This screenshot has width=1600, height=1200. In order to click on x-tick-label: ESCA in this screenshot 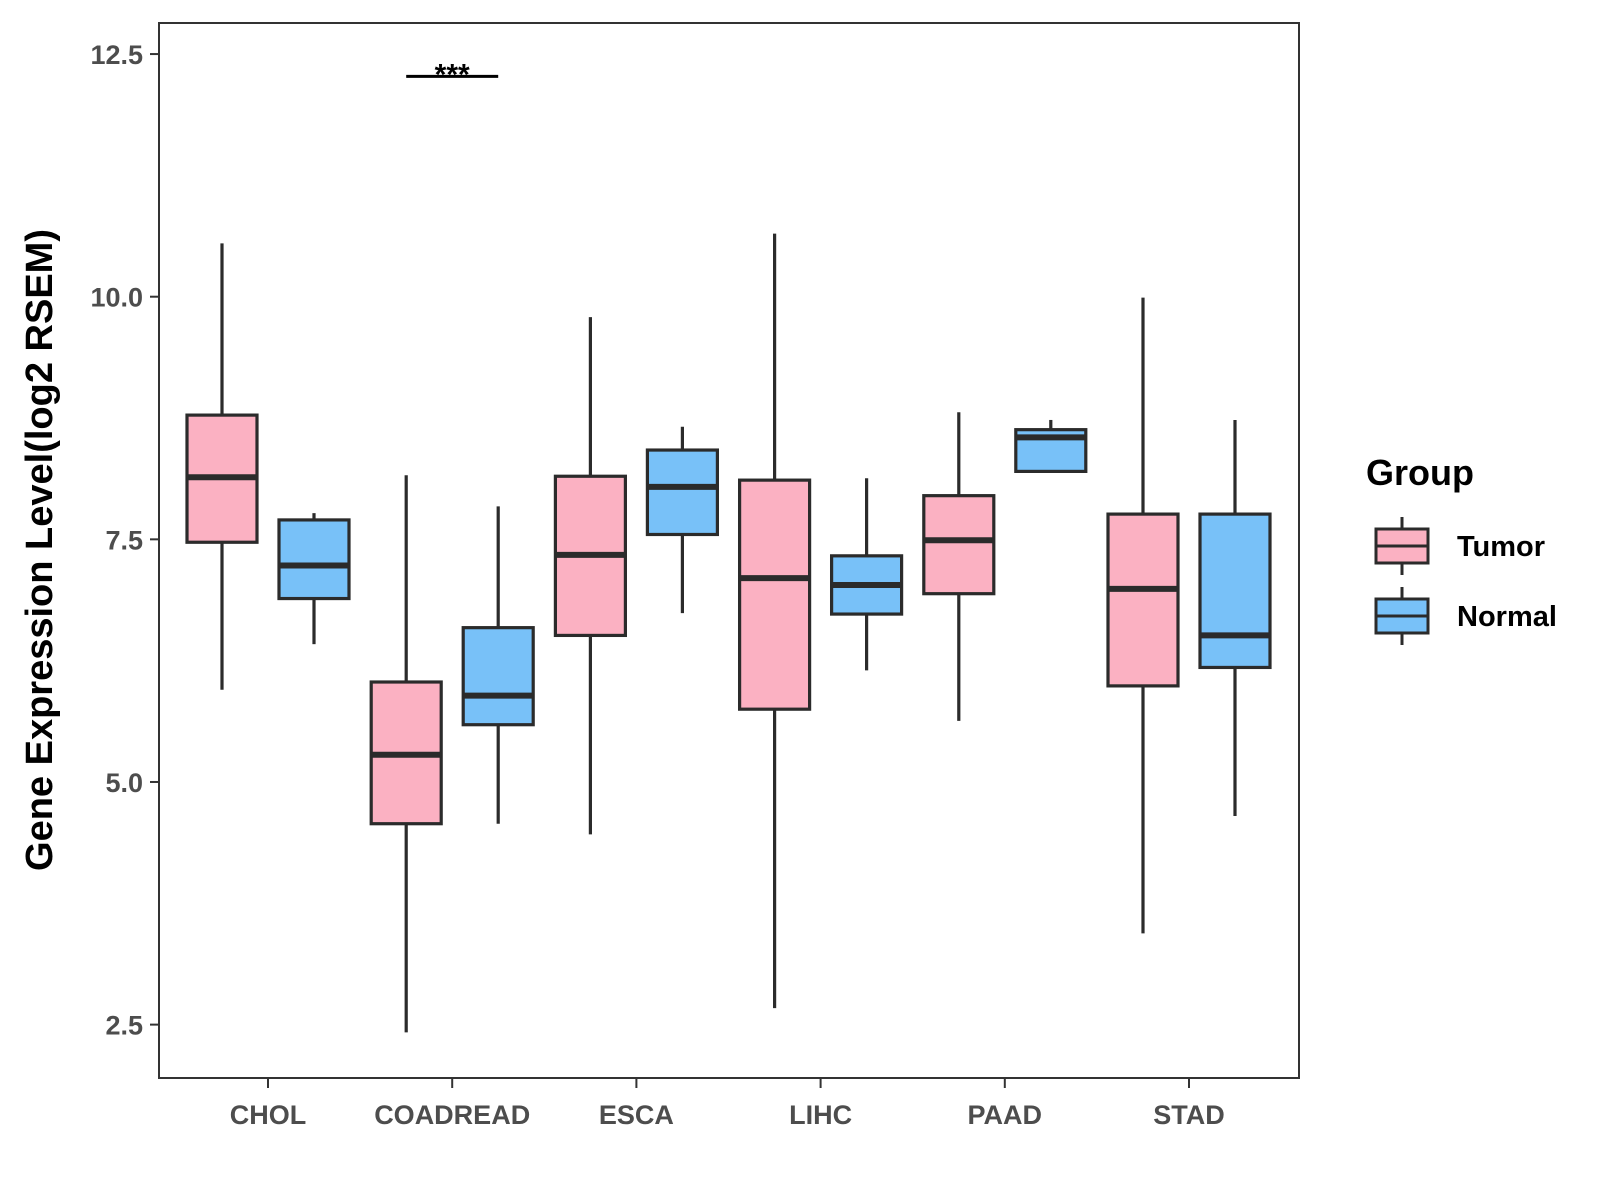, I will do `click(636, 1115)`.